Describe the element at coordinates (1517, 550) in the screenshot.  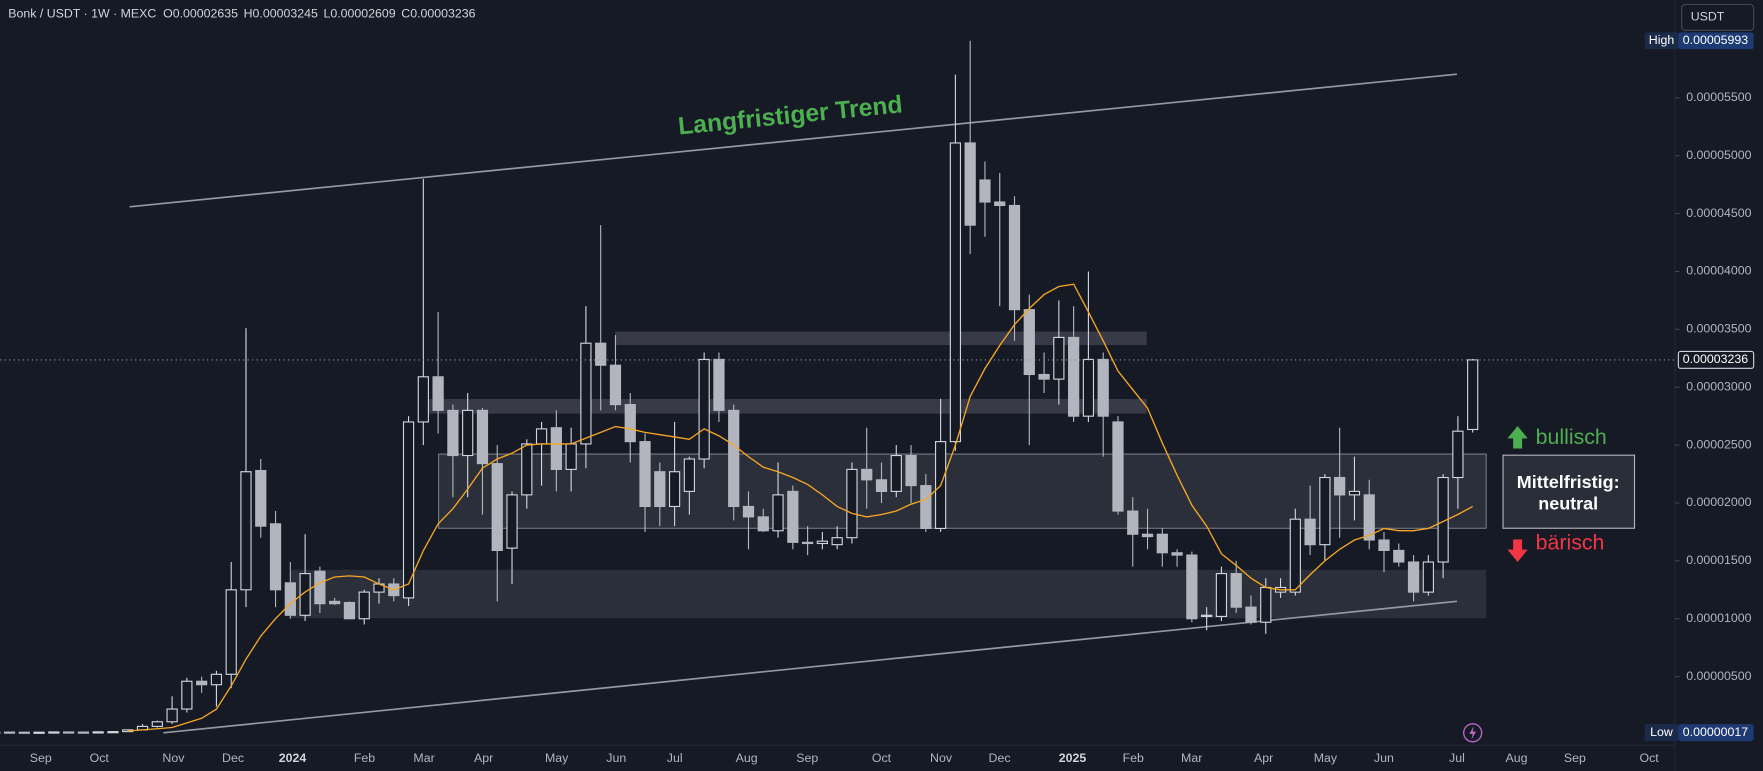
I see `down-arrow` at that location.